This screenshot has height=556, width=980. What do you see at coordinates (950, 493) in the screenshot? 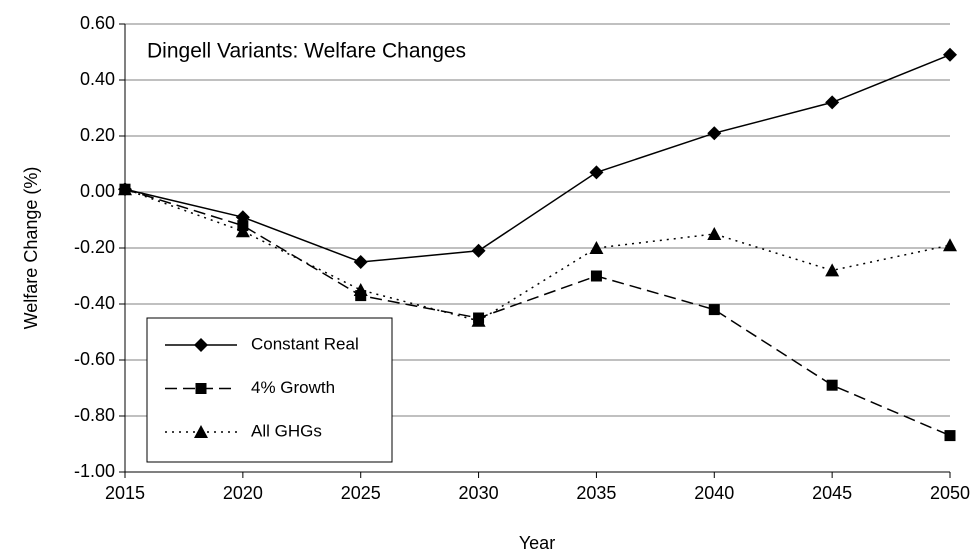
I see `x-tick-label: 2050` at bounding box center [950, 493].